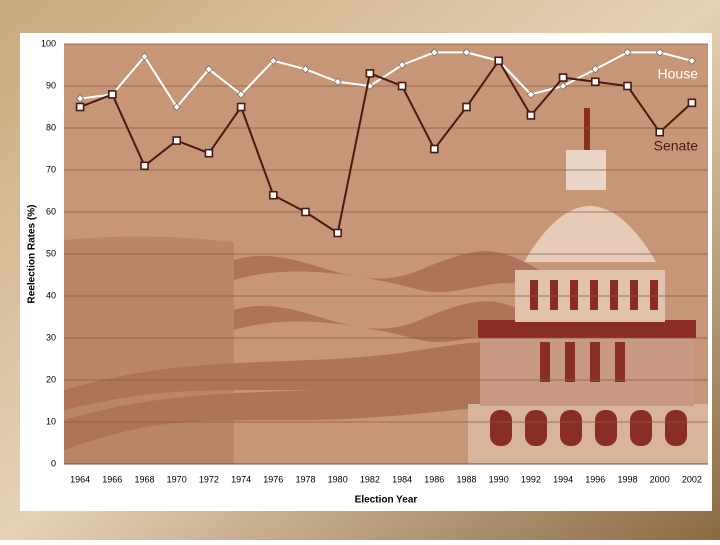 This screenshot has width=720, height=545. I want to click on y-tick-label: 20, so click(51, 379).